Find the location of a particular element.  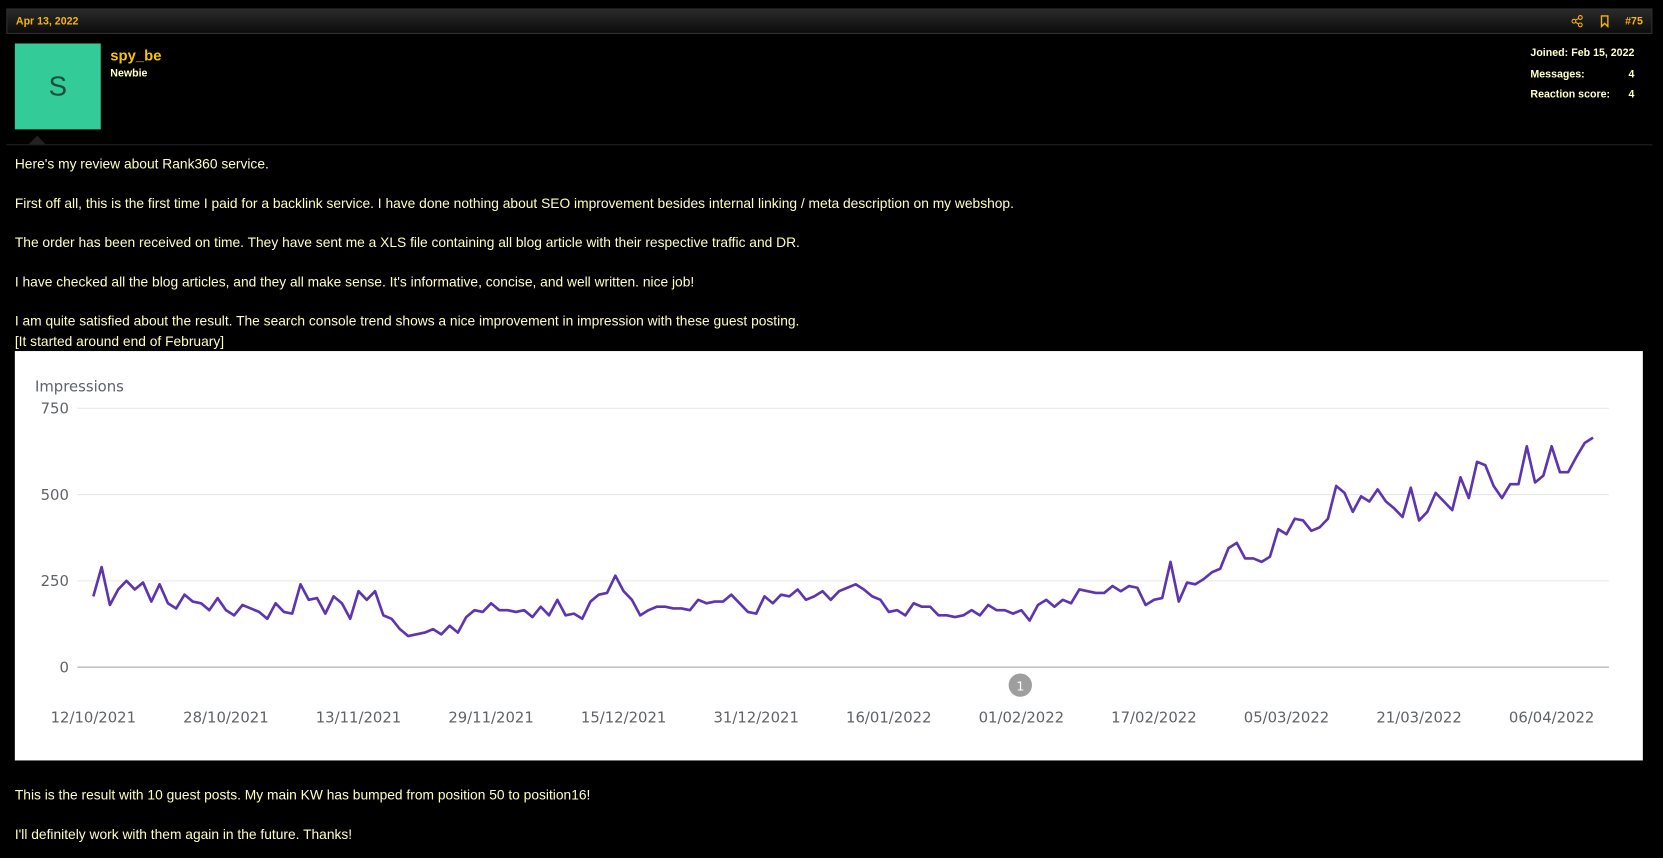

y-tick-label: 250 is located at coordinates (55, 581).